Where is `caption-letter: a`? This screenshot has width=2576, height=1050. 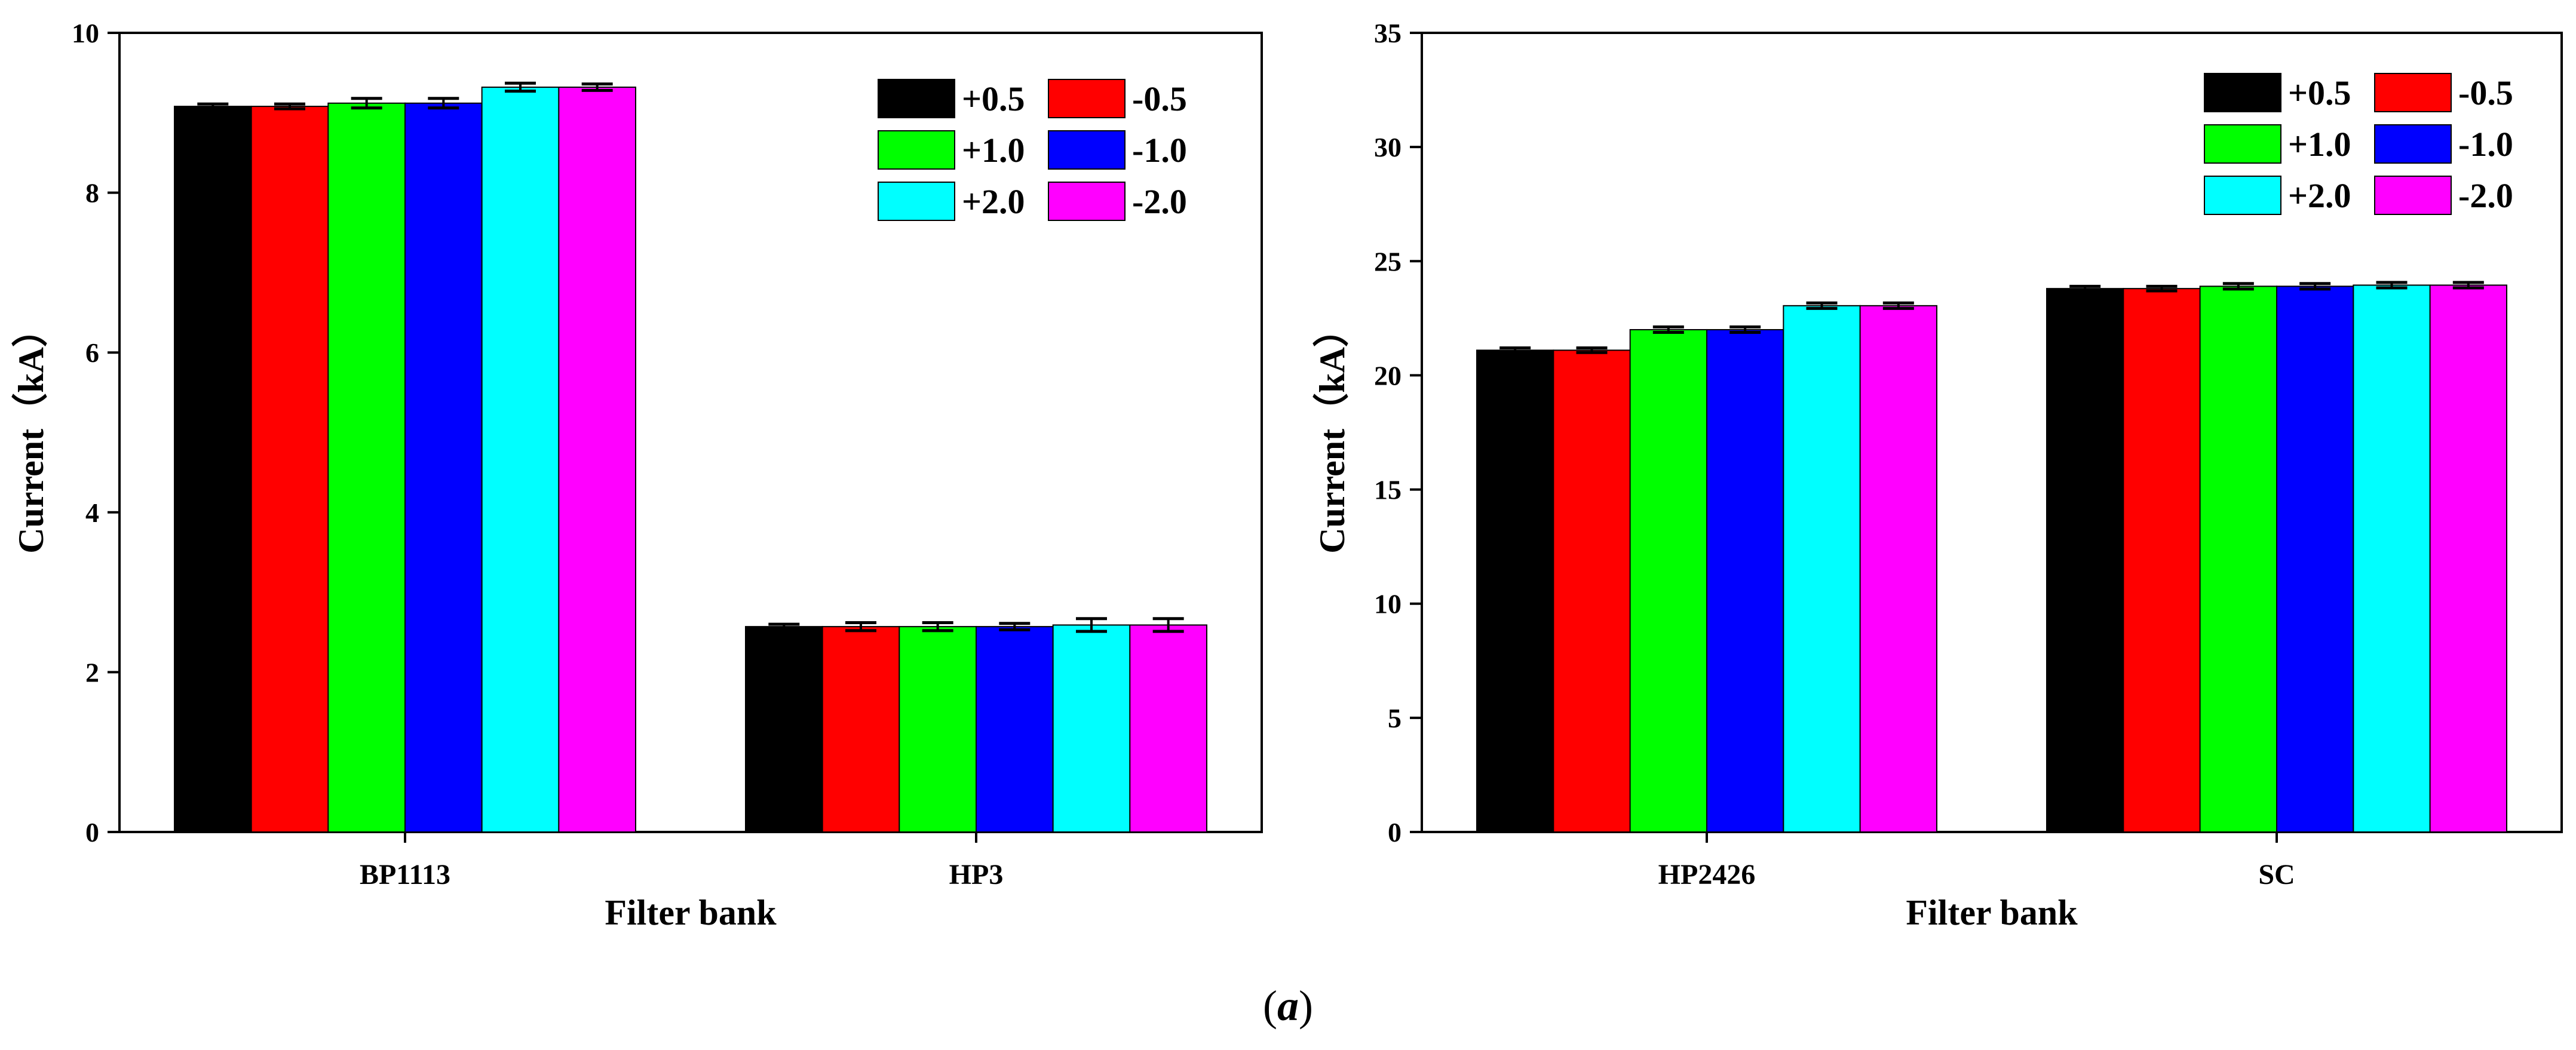 caption-letter: a is located at coordinates (1288, 1006).